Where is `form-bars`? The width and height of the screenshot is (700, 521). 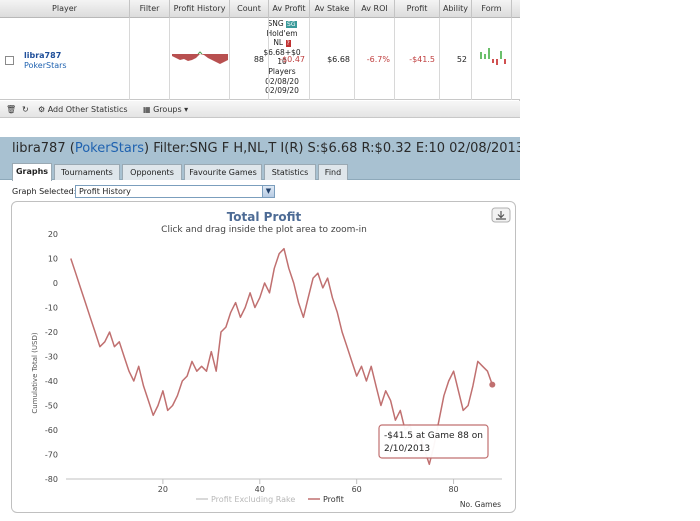 form-bars is located at coordinates (493, 56).